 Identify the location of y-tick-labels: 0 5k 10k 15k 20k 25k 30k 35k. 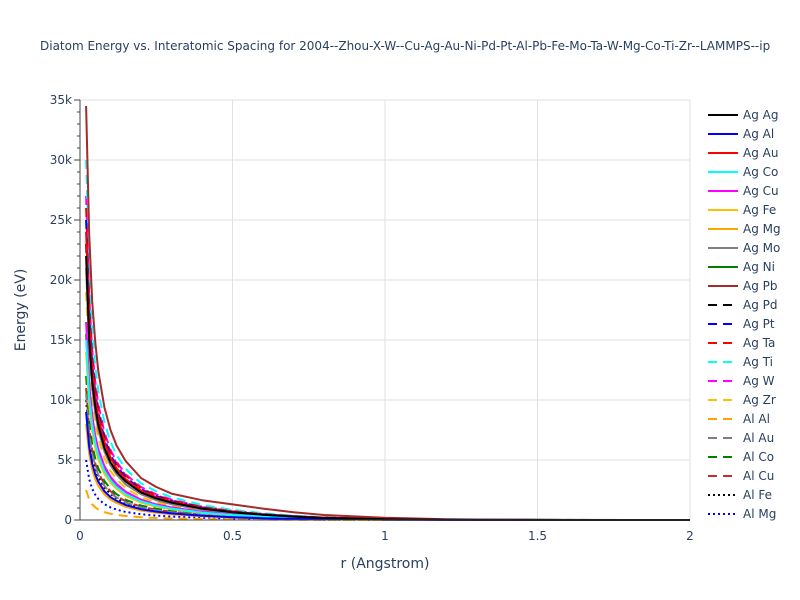
(61, 310).